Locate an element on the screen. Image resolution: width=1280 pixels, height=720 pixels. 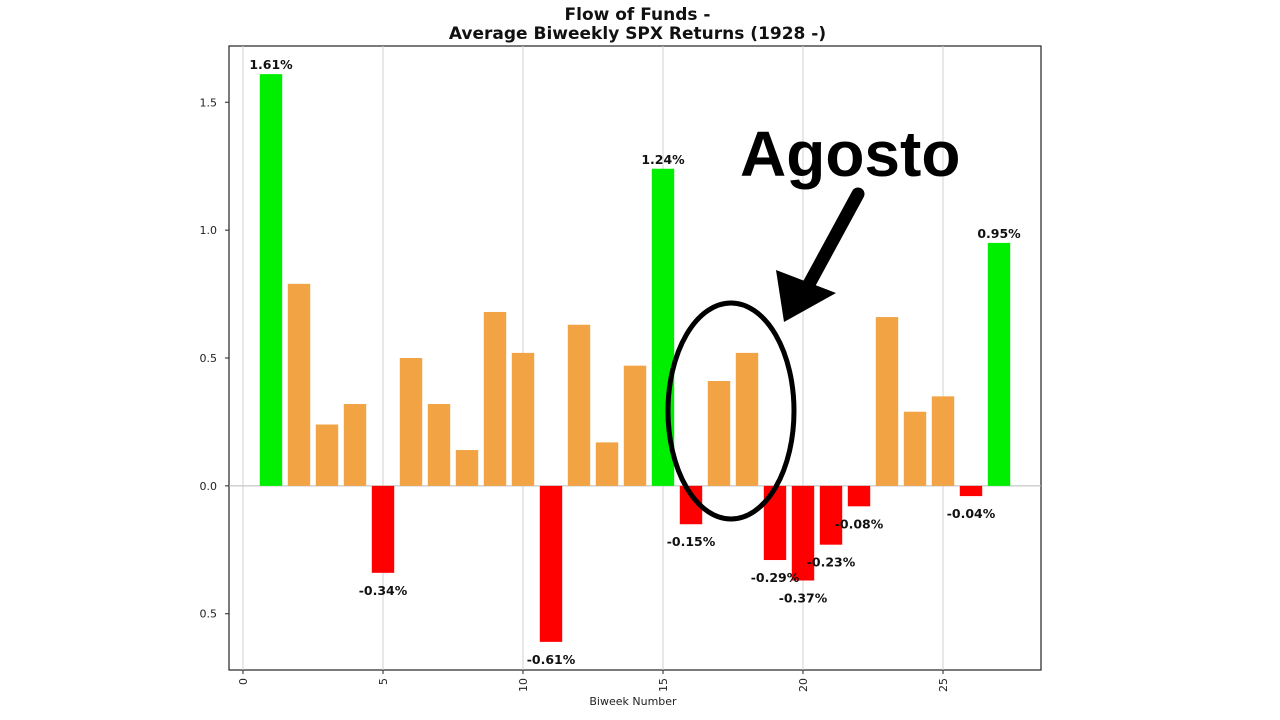
x-tick-label: 10 is located at coordinates (523, 685).